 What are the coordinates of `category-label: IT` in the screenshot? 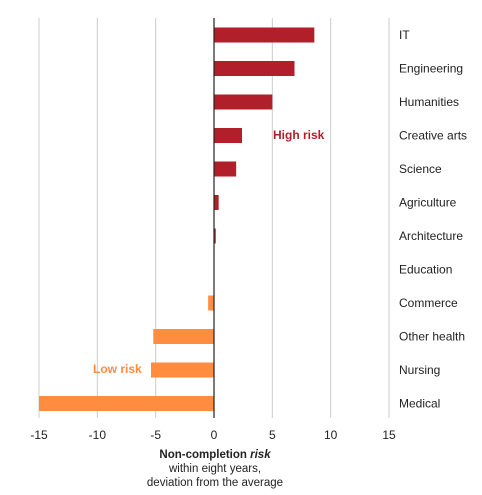 It's located at (404, 35).